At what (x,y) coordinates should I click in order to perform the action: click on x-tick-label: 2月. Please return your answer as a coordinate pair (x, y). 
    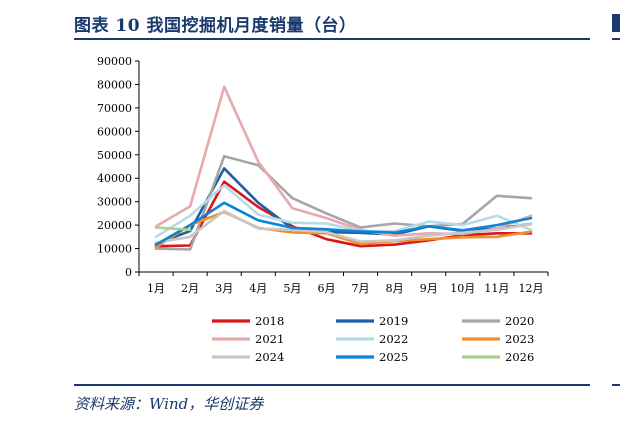
    Looking at the image, I should click on (190, 288).